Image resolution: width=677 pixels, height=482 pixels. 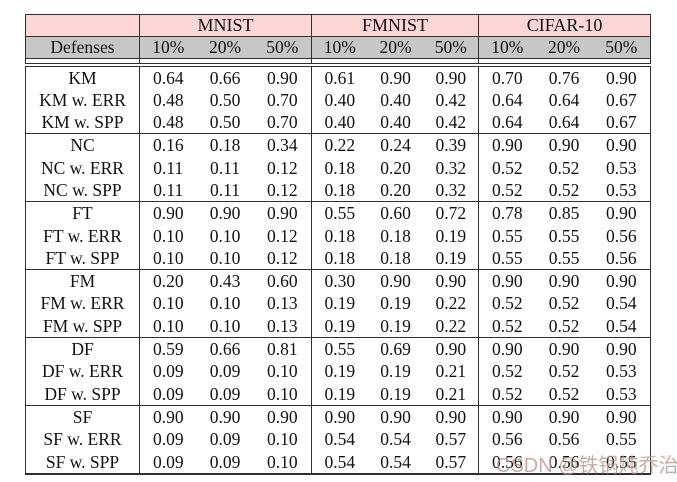 I want to click on header-body-double-rule, so click(x=338, y=62).